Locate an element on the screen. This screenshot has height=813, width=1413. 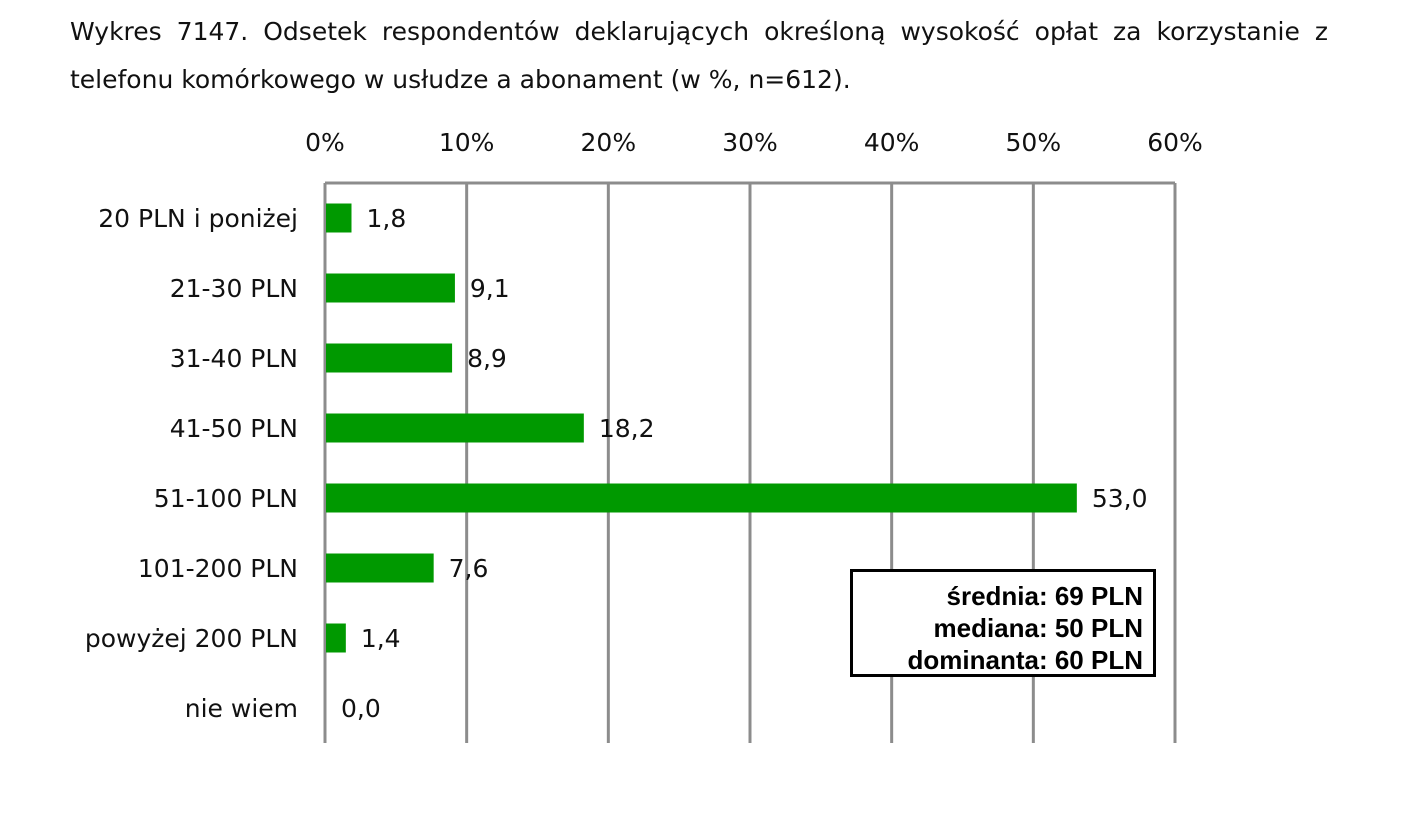
data-label: 1,8 is located at coordinates (387, 218).